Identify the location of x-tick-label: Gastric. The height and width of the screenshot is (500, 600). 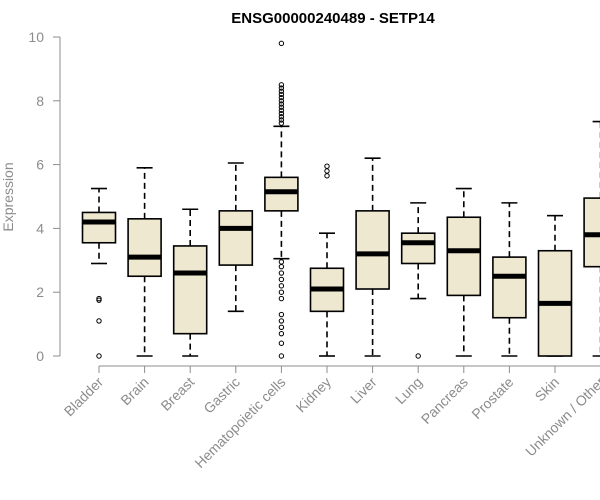
(221, 395).